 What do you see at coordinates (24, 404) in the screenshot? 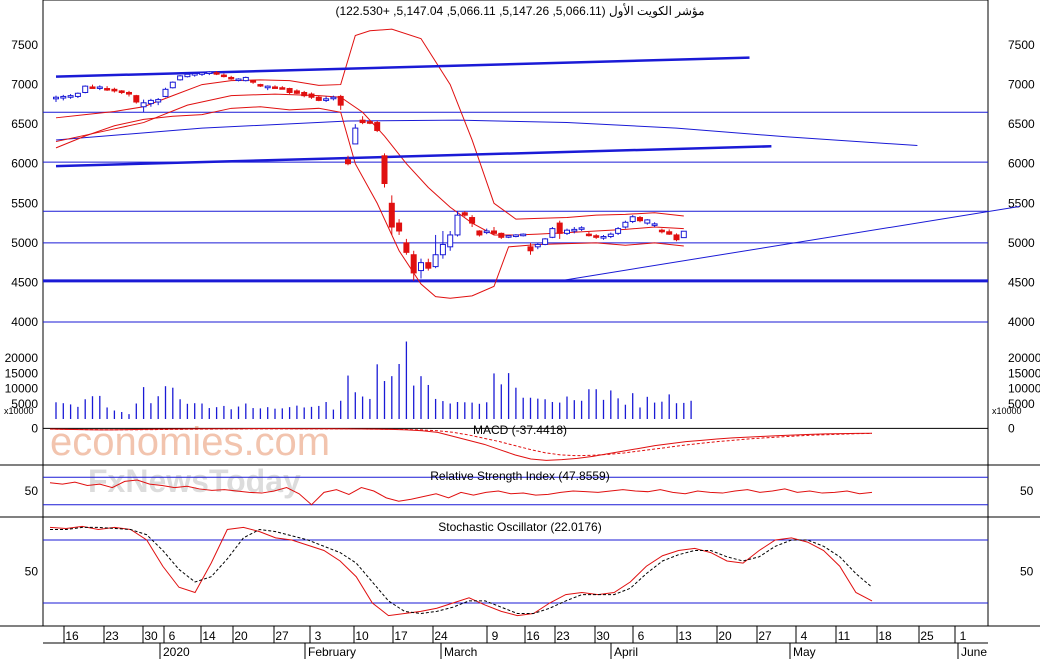
I see `volume-tick-left: 5000` at bounding box center [24, 404].